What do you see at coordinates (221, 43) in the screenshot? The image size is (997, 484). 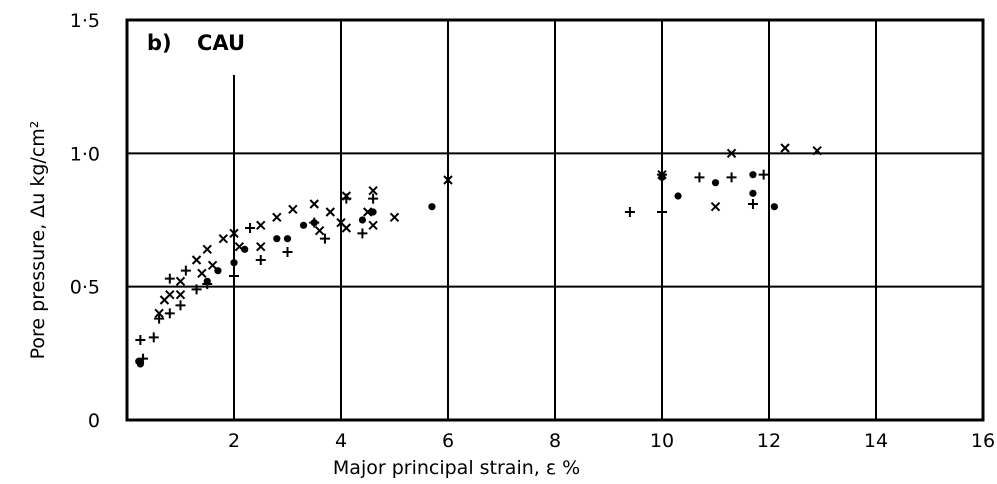 I see `chart-title: CAU` at bounding box center [221, 43].